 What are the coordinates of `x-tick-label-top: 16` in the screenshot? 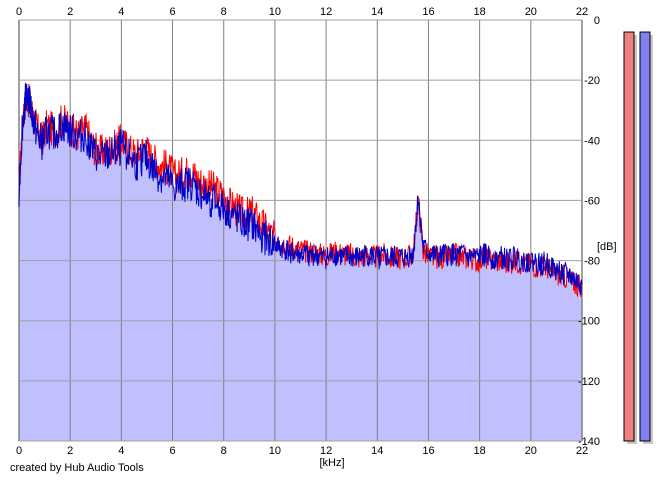 It's located at (428, 12).